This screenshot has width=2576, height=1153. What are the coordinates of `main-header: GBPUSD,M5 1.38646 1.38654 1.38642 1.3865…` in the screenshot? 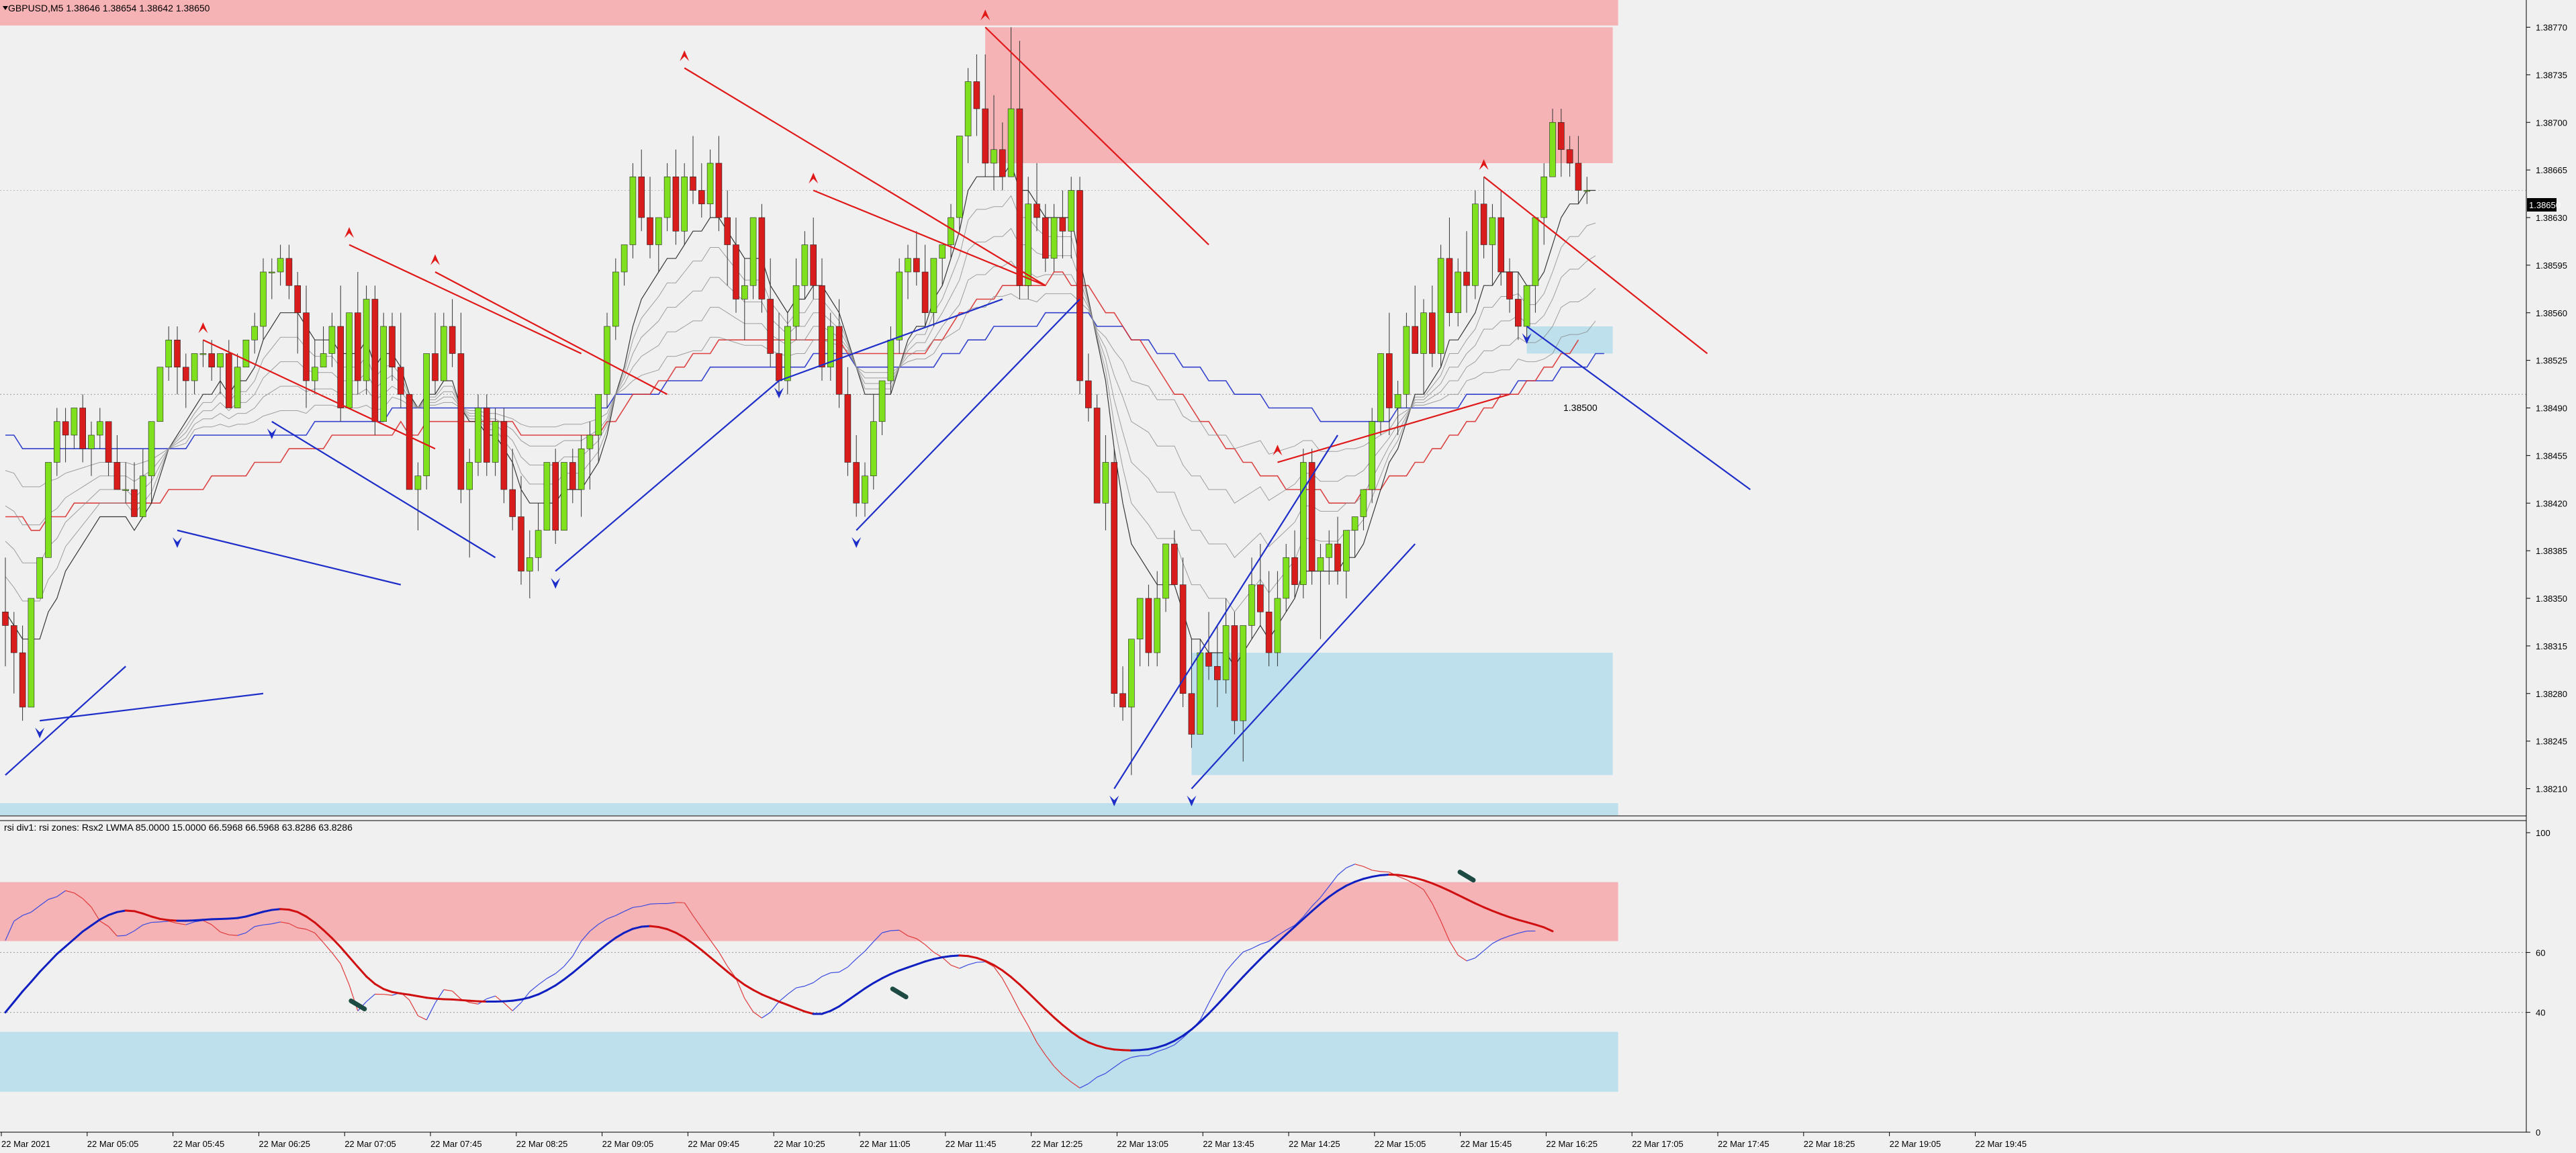 It's located at (109, 8).